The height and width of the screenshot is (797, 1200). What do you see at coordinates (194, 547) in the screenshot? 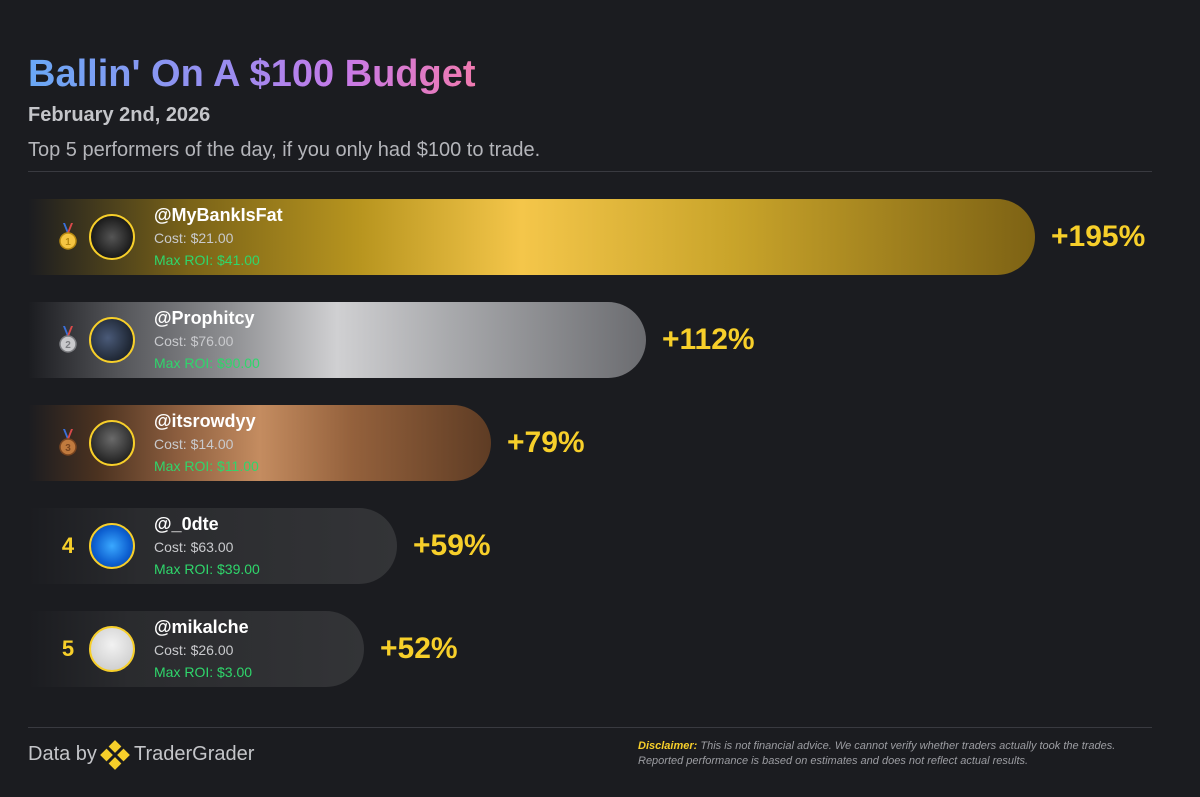
I see `cost-value: Cost: $63.00` at bounding box center [194, 547].